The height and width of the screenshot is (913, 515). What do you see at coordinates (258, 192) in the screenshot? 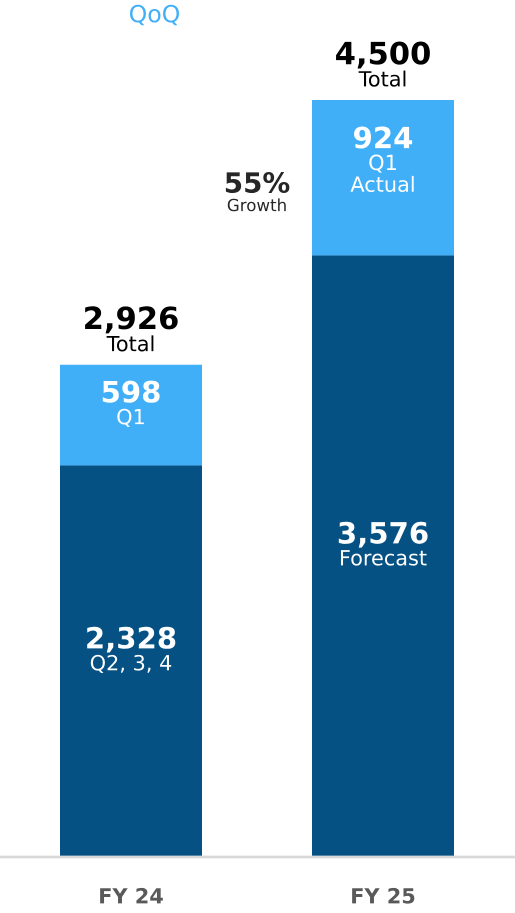
I see `annotation: 55% Growth` at bounding box center [258, 192].